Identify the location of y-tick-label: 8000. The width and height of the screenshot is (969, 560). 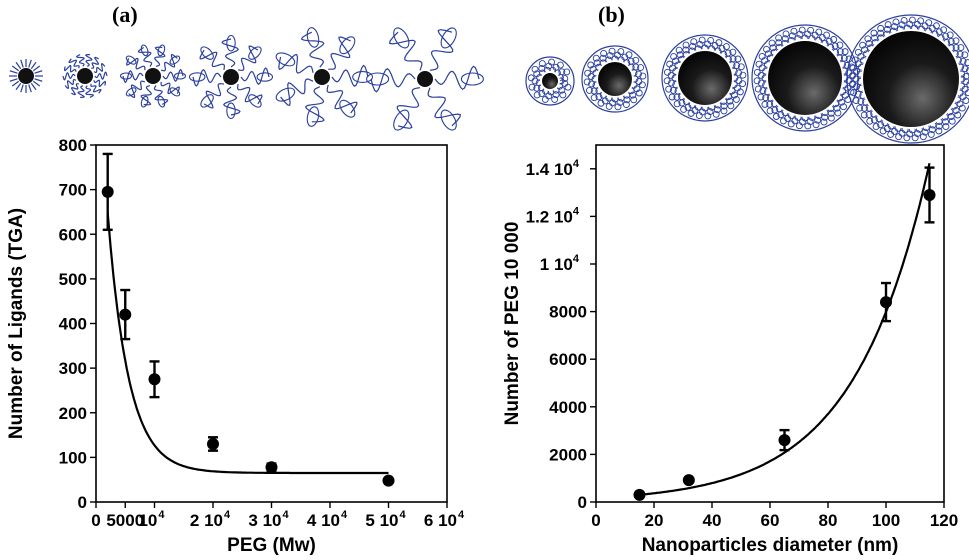
(568, 312).